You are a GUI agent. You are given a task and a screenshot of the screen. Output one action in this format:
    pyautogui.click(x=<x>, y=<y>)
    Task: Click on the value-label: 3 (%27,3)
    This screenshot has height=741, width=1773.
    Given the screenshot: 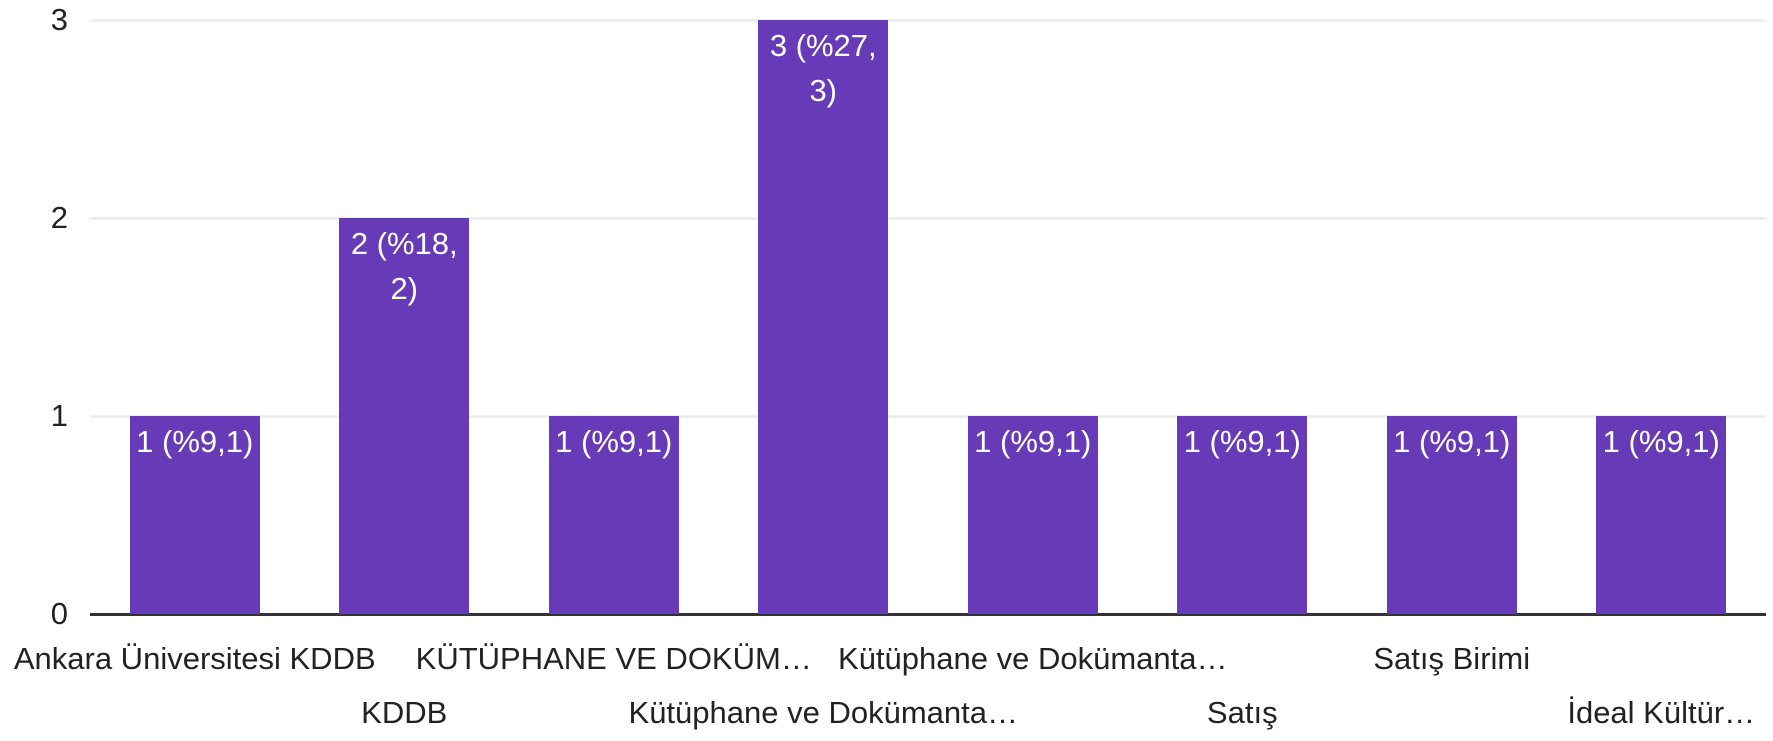 What is the action you would take?
    pyautogui.click(x=823, y=68)
    